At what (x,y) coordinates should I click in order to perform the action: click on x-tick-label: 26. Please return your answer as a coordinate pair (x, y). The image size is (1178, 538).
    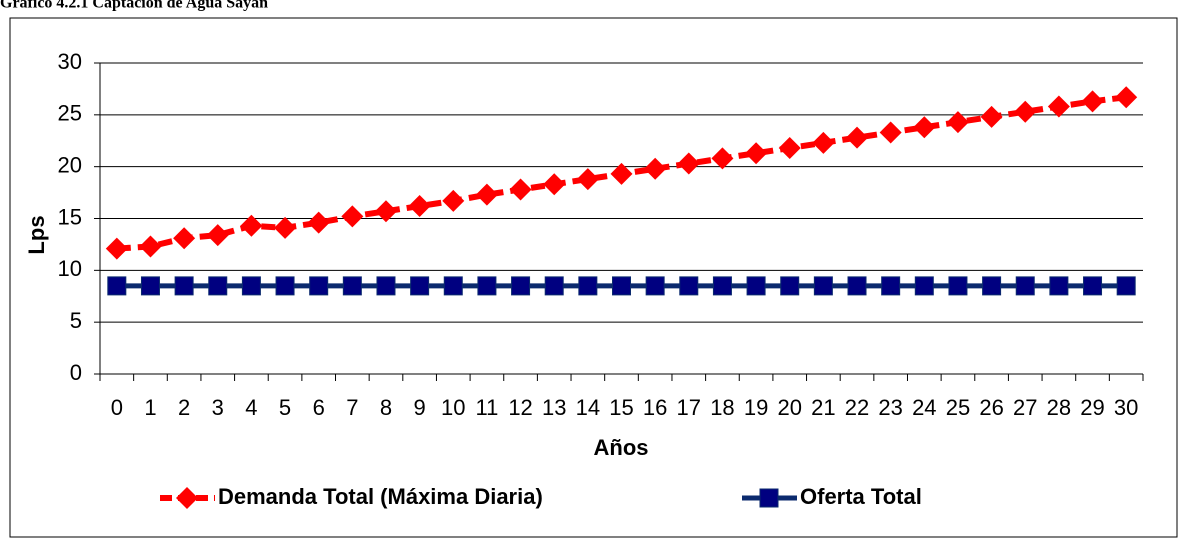
    Looking at the image, I should click on (991, 407).